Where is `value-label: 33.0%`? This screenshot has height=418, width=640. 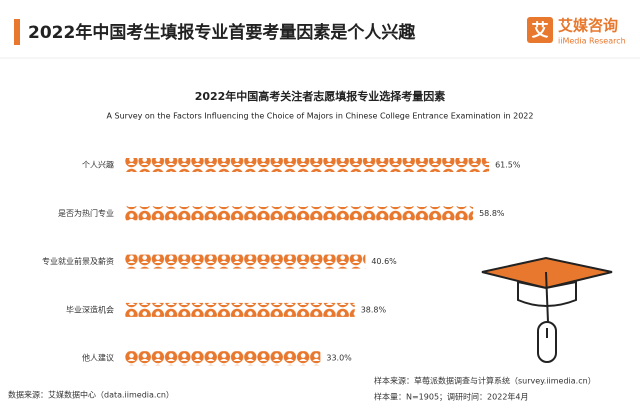 value-label: 33.0% is located at coordinates (339, 358).